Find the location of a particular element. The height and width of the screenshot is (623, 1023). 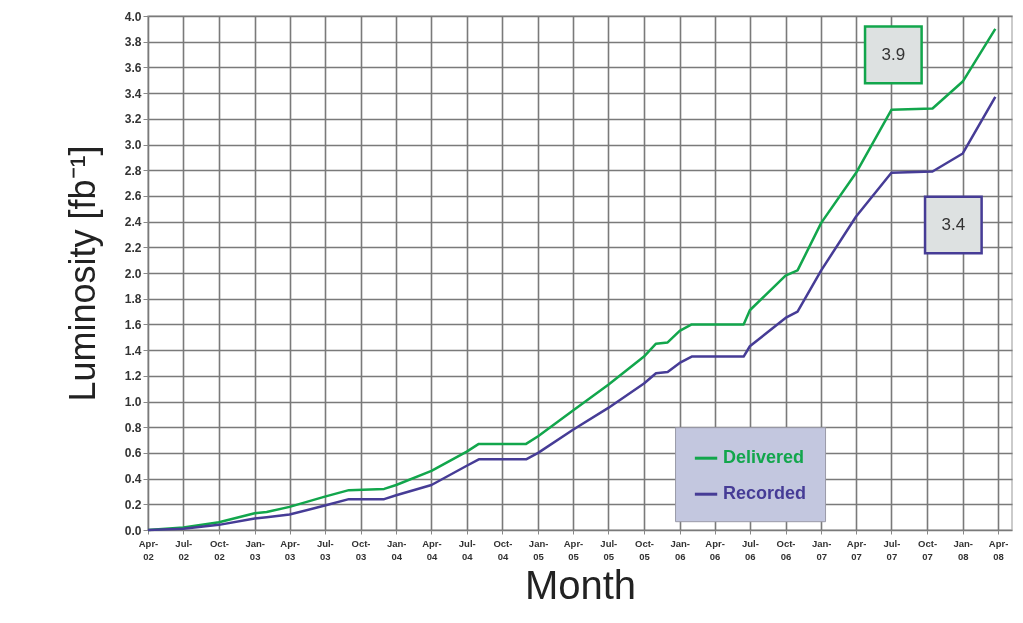

y-tick-label: 0.2 is located at coordinates (133, 504).